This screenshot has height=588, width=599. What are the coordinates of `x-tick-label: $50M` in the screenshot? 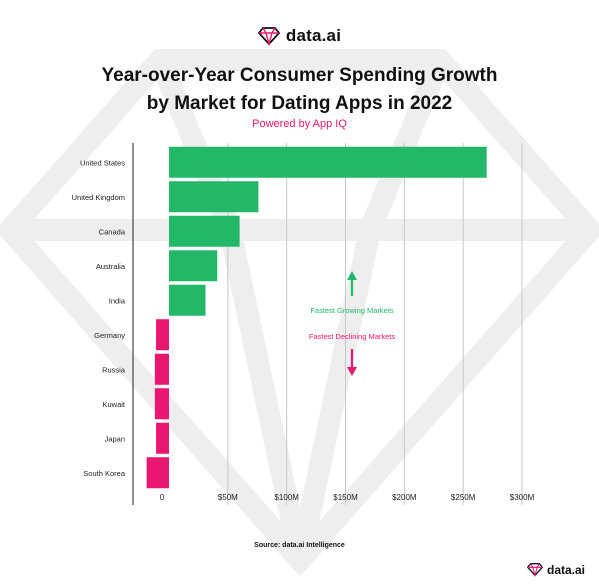 It's located at (228, 497).